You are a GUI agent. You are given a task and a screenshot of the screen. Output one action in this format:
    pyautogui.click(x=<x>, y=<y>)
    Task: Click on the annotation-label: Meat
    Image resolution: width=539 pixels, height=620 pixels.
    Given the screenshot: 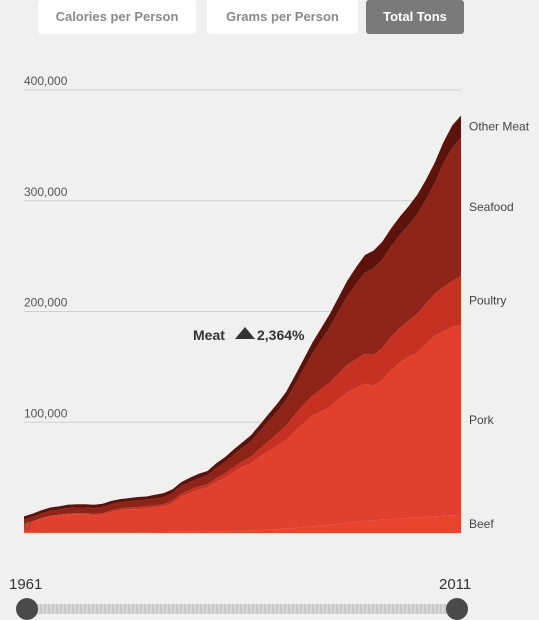 What is the action you would take?
    pyautogui.click(x=209, y=335)
    